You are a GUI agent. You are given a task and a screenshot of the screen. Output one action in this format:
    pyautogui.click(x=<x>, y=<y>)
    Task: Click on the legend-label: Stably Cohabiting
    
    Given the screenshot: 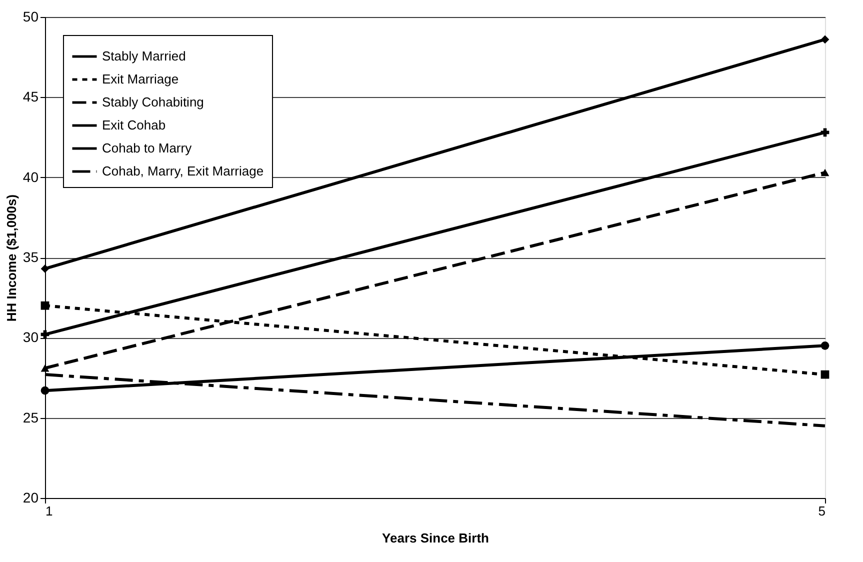 What is the action you would take?
    pyautogui.click(x=153, y=102)
    